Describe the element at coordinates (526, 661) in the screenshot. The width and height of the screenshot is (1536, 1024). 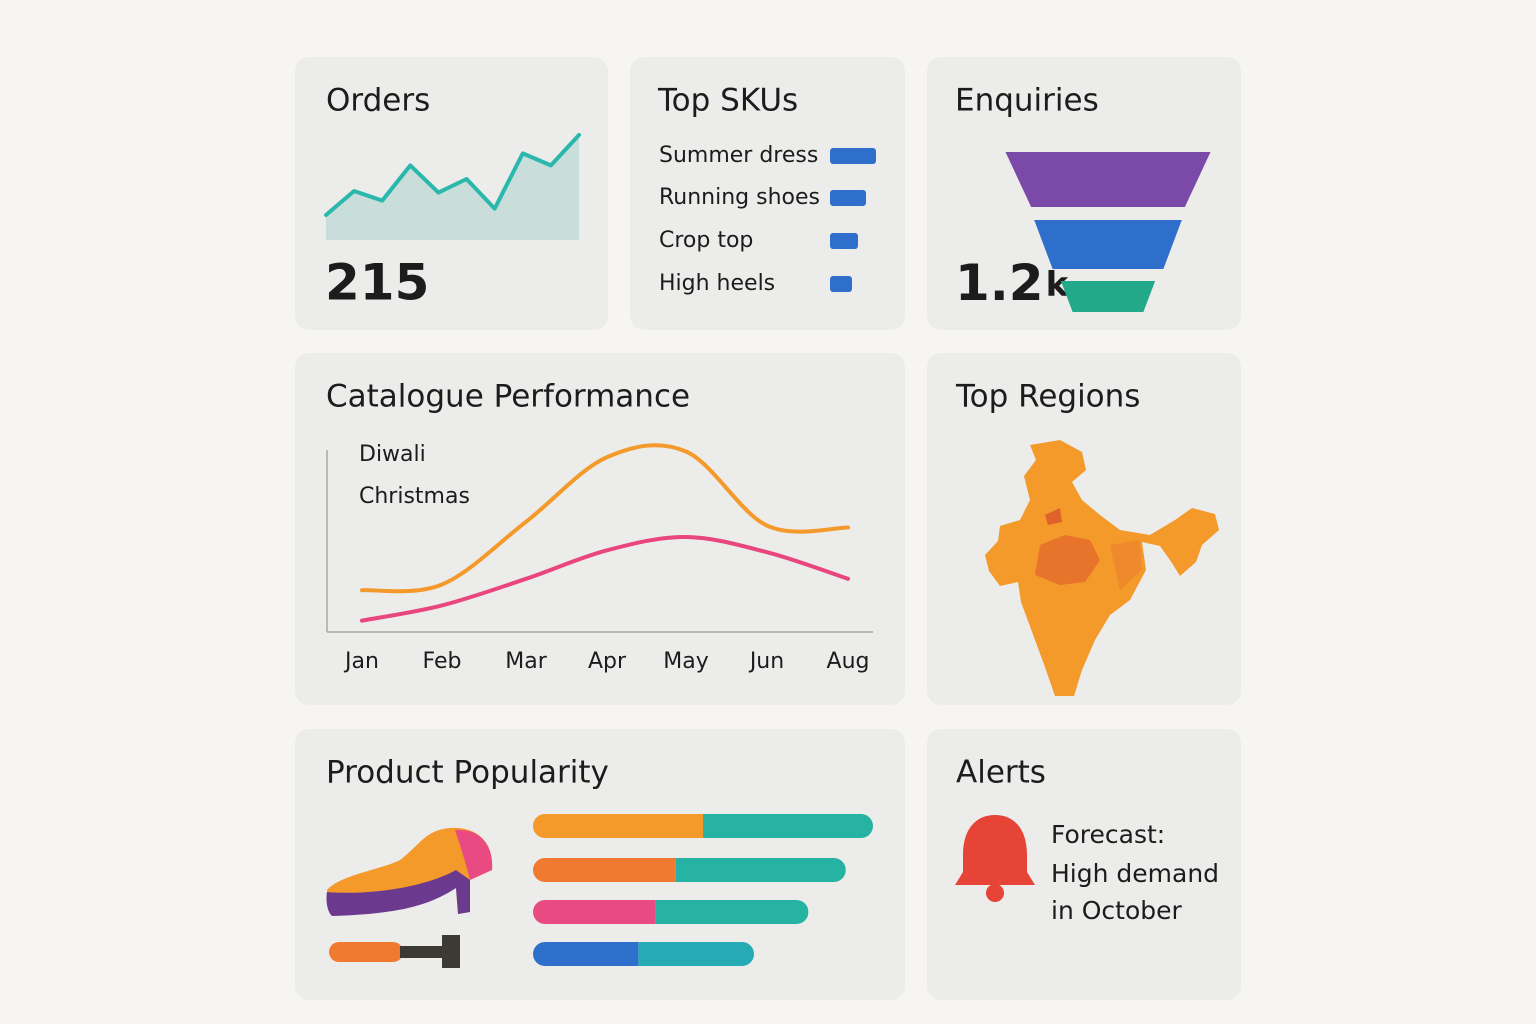
I see `x-tick-label: Mar` at that location.